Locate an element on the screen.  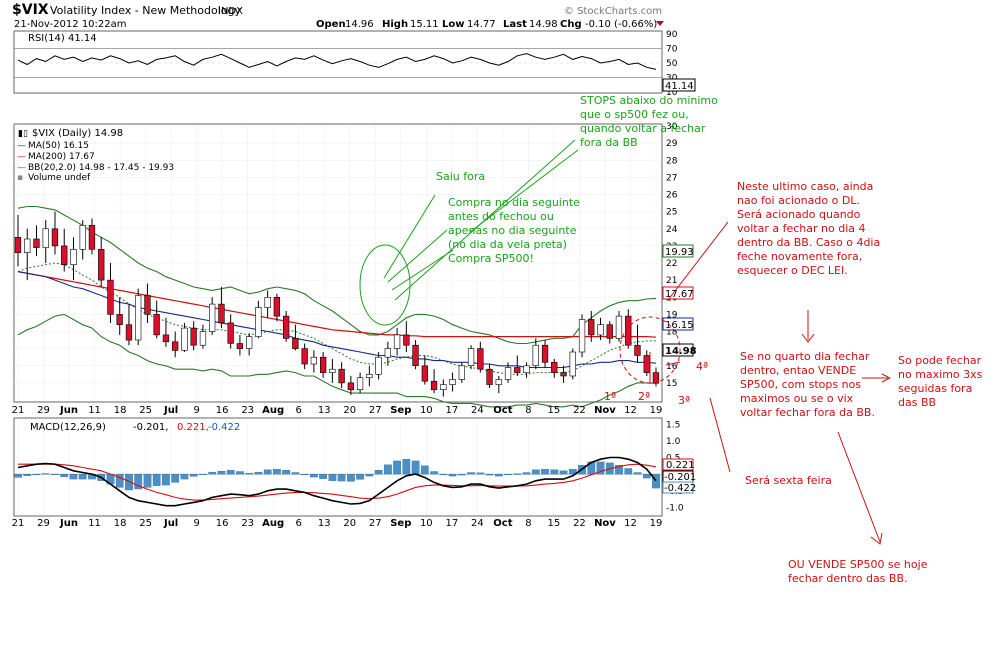
macd-signal-badge: 0.221 is located at coordinates (680, 465).